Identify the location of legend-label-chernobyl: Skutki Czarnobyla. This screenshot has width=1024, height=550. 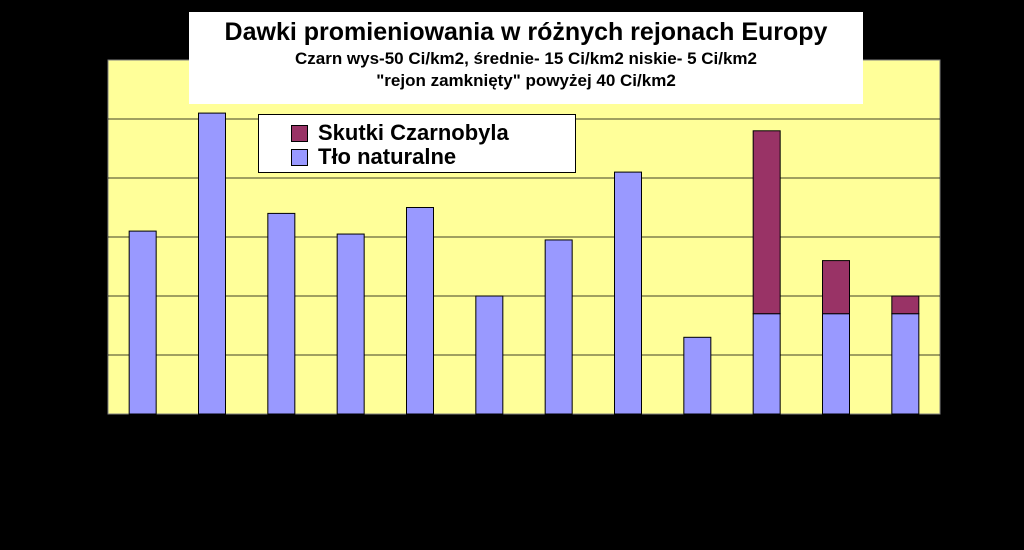
(413, 132).